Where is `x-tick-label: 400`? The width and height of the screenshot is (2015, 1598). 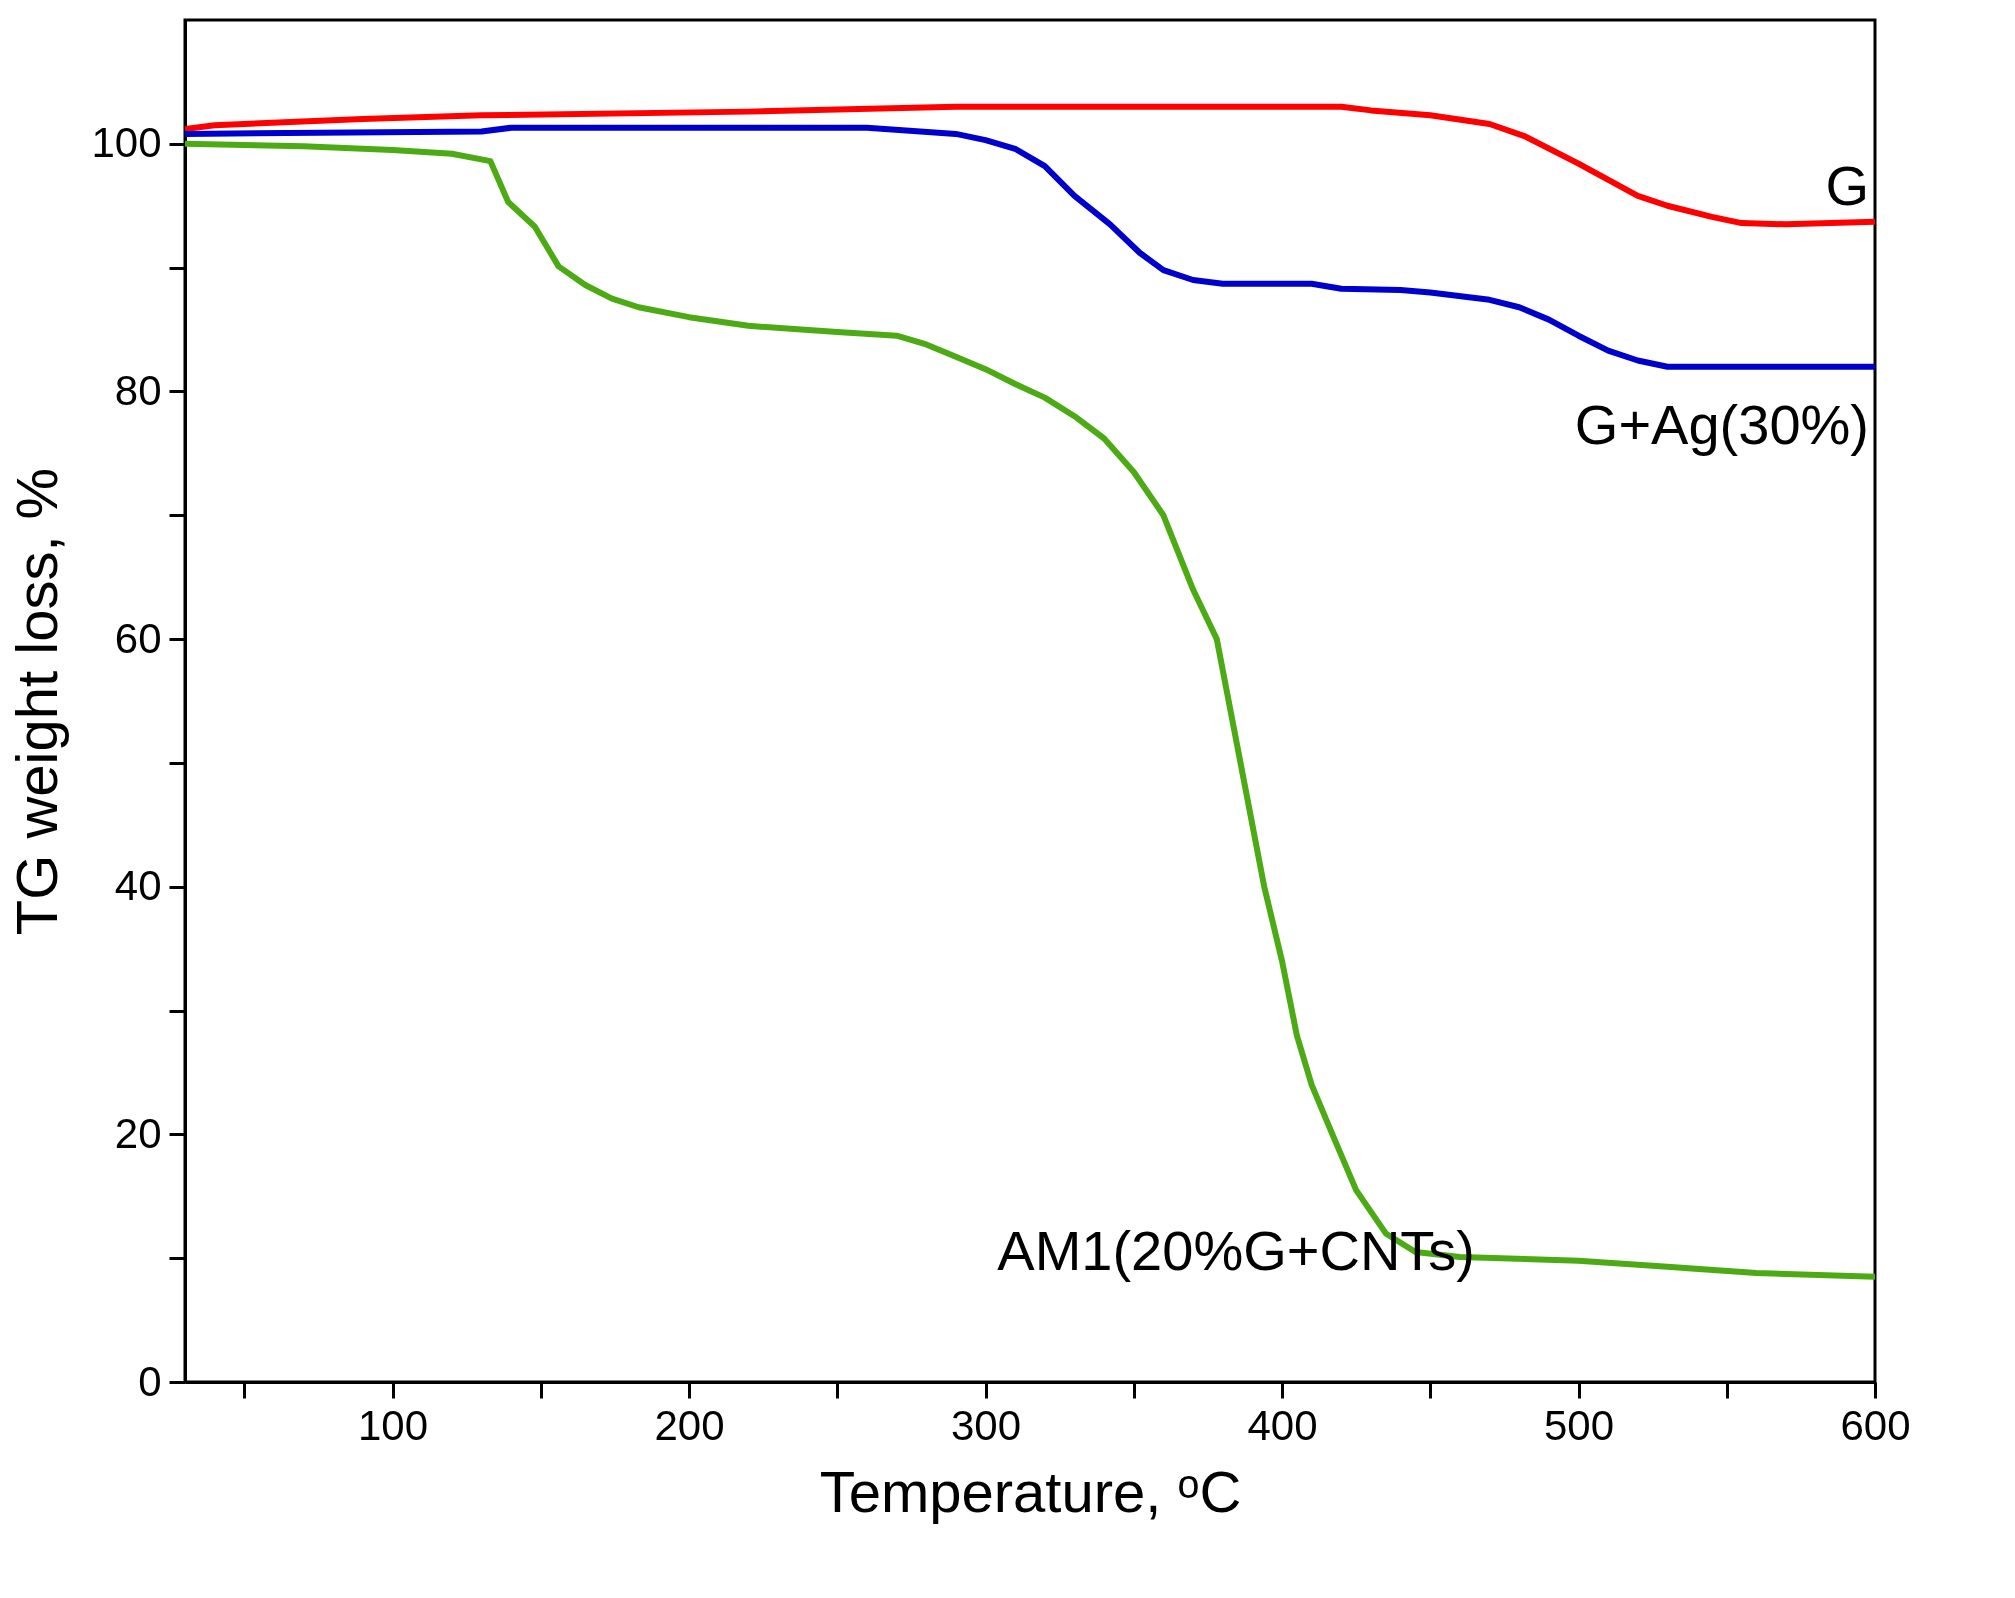
x-tick-label: 400 is located at coordinates (1282, 1425).